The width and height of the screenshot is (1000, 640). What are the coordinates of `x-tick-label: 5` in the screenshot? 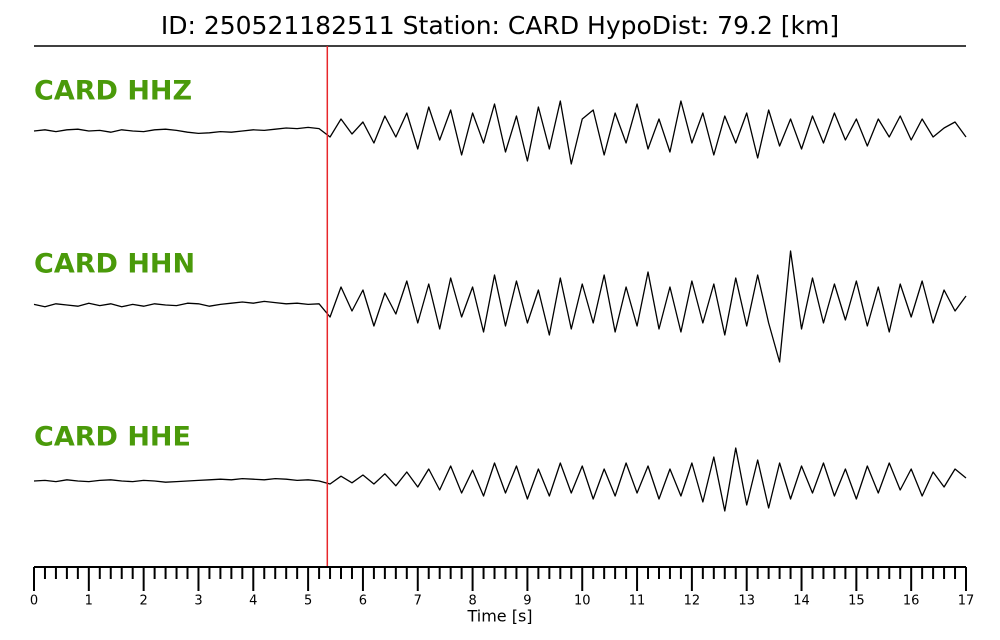 It's located at (308, 601).